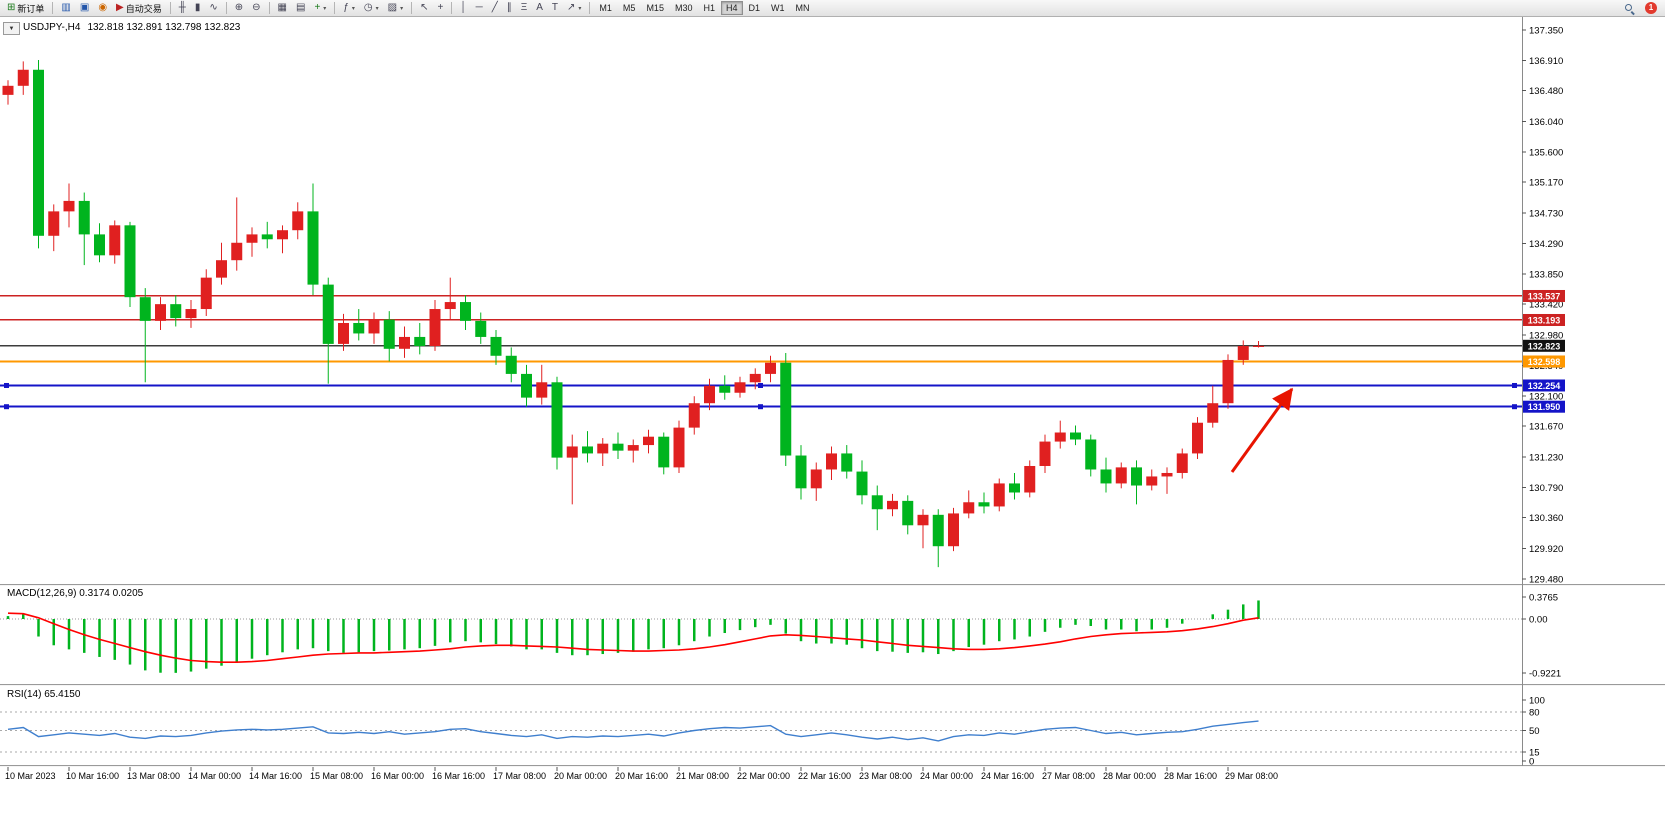 This screenshot has height=838, width=1665. What do you see at coordinates (761, 407) in the screenshot?
I see `horizontal-line-131.950` at bounding box center [761, 407].